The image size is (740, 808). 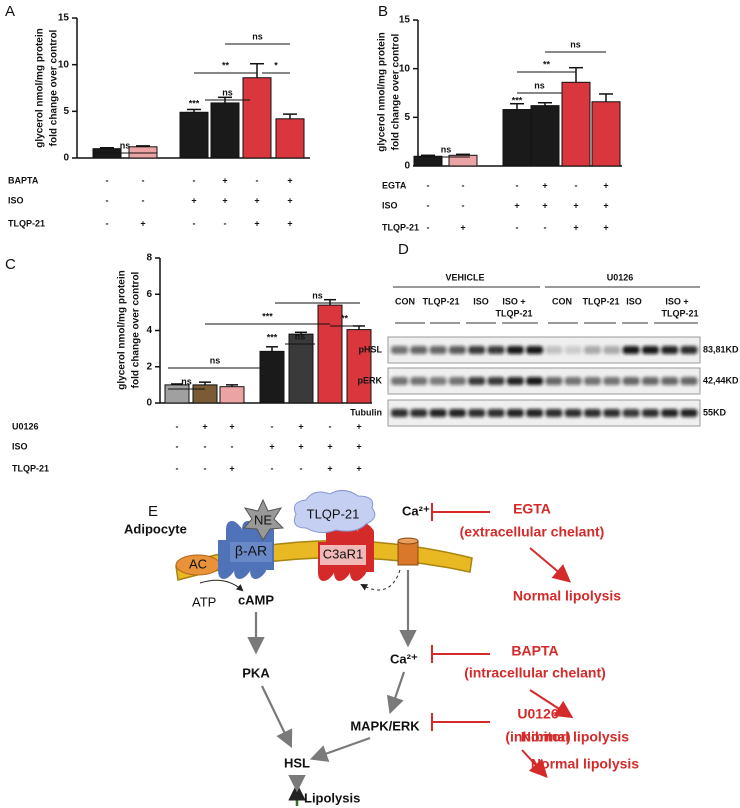 I want to click on group-label: VEHICLE, so click(x=464, y=277).